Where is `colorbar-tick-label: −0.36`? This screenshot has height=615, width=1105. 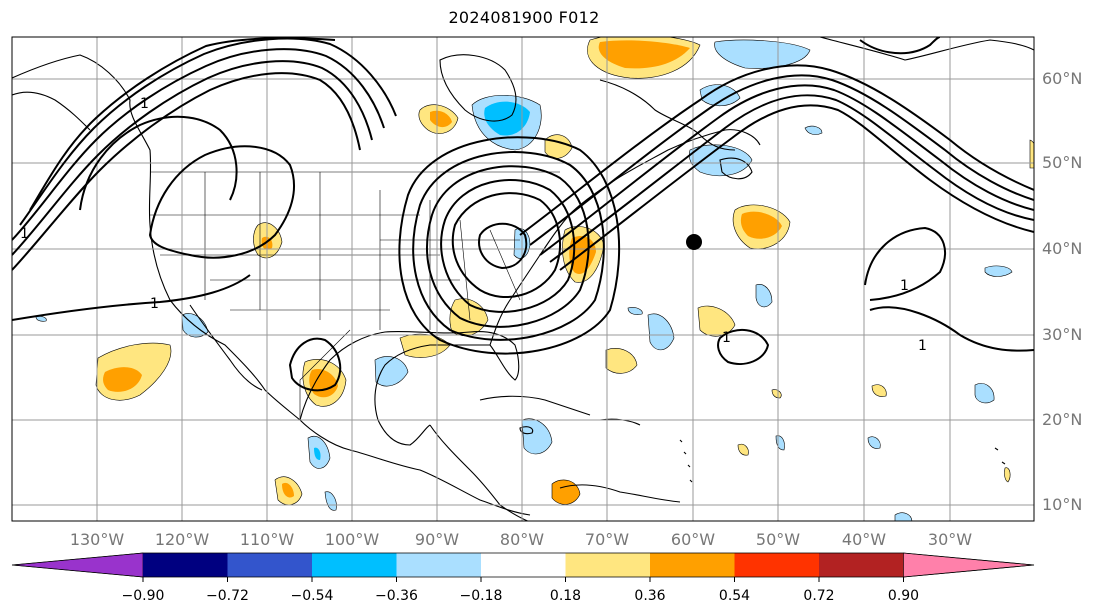 colorbar-tick-label: −0.36 is located at coordinates (396, 596).